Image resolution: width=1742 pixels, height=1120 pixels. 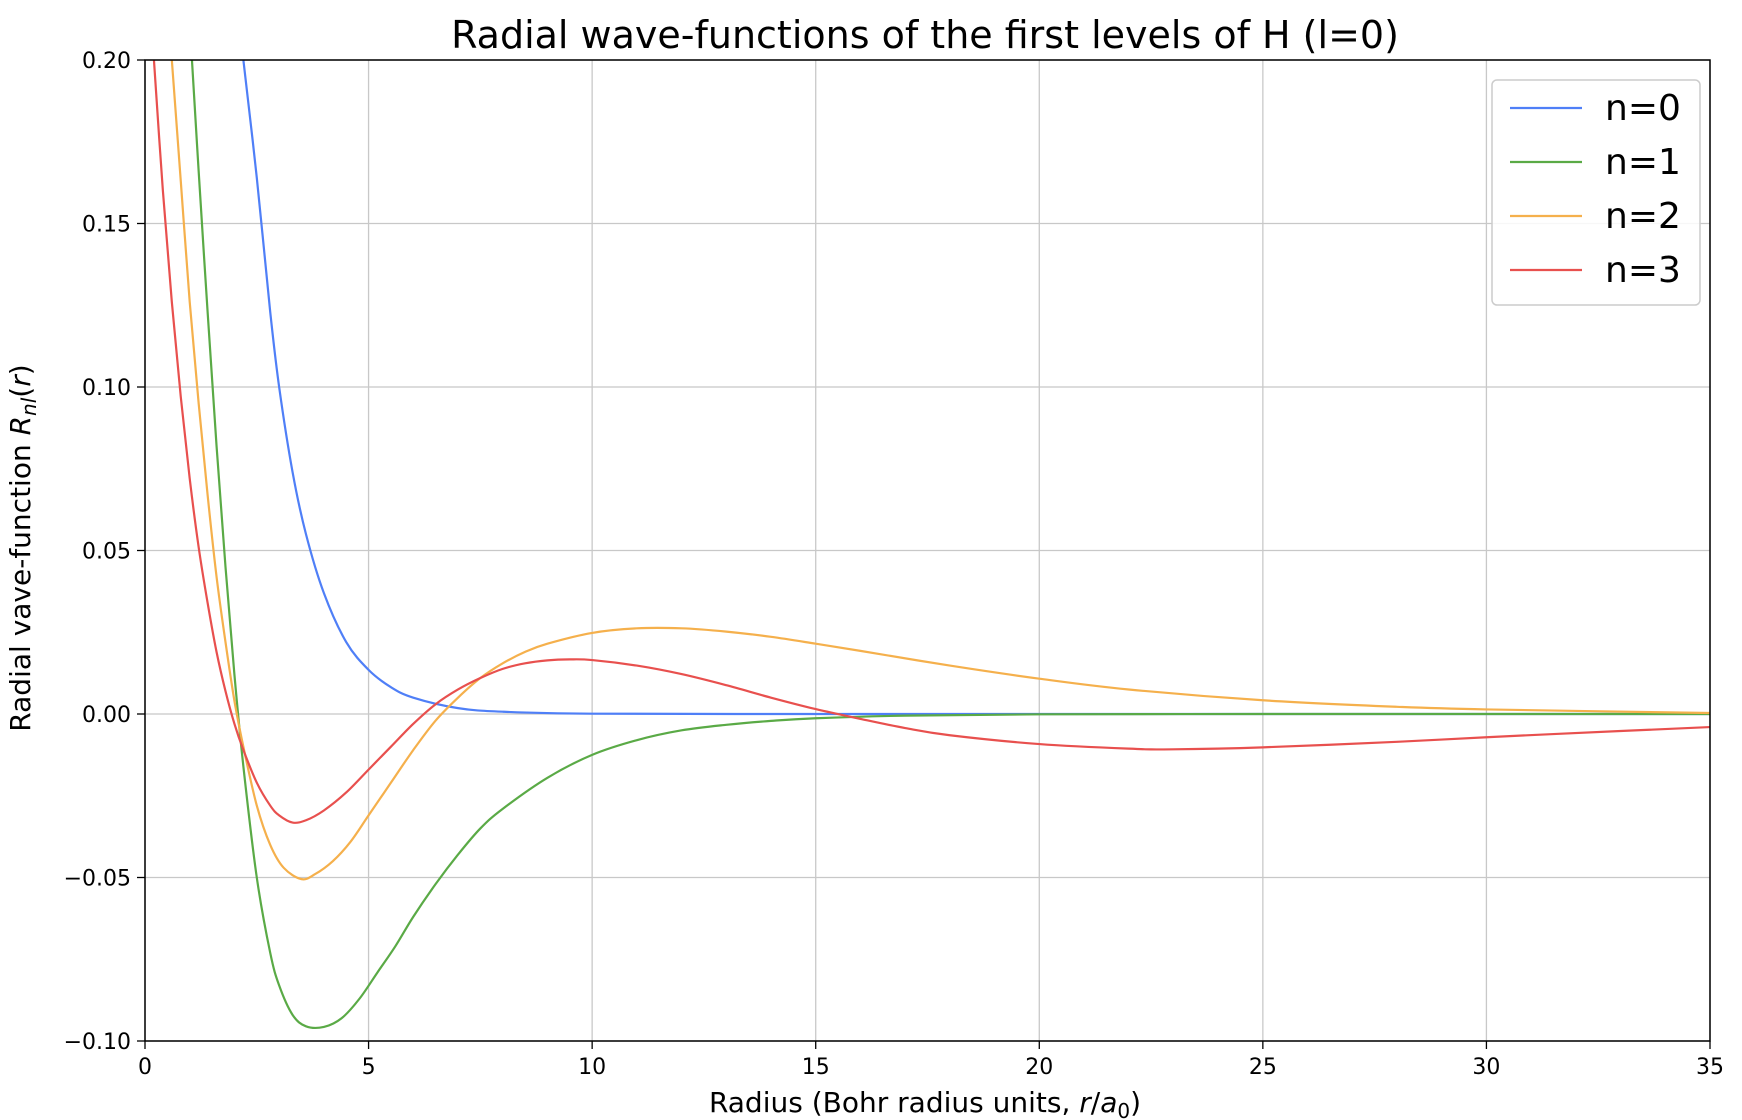 I want to click on x-tick-labels: 0 5 10 15 20 25 30 35, so click(x=931, y=1067).